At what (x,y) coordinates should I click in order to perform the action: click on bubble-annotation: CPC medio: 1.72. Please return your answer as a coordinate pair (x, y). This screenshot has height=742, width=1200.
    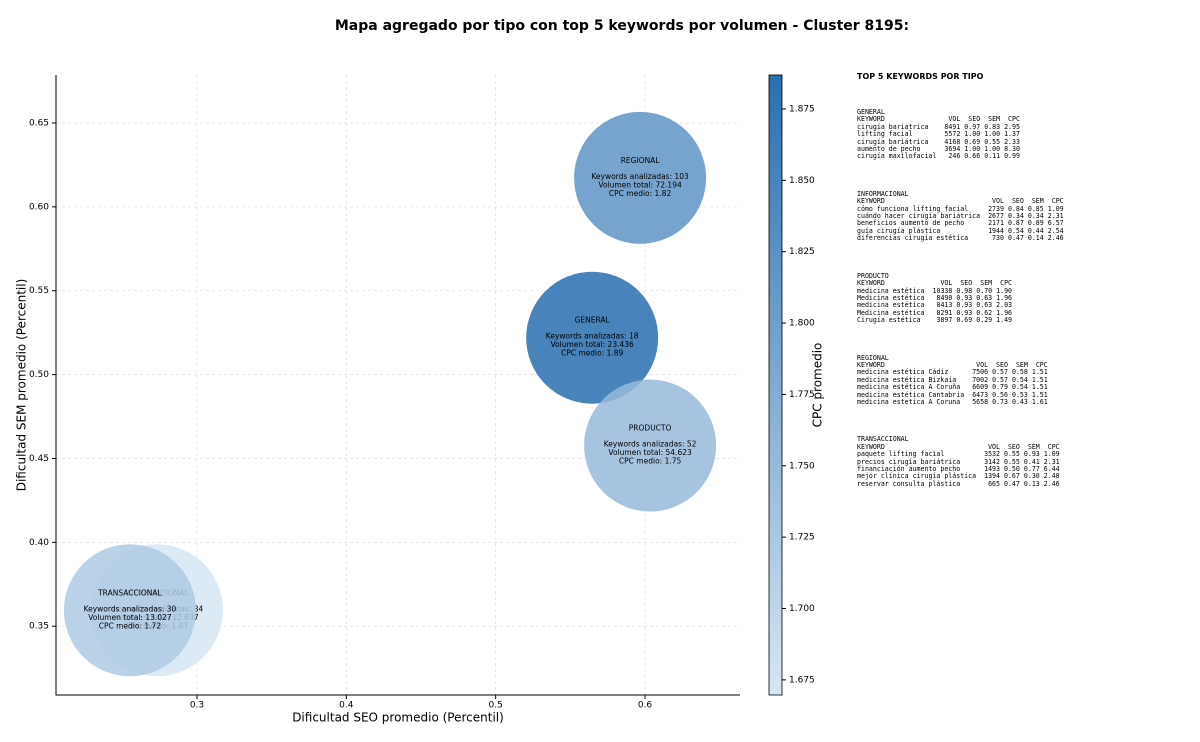
    Looking at the image, I should click on (130, 625).